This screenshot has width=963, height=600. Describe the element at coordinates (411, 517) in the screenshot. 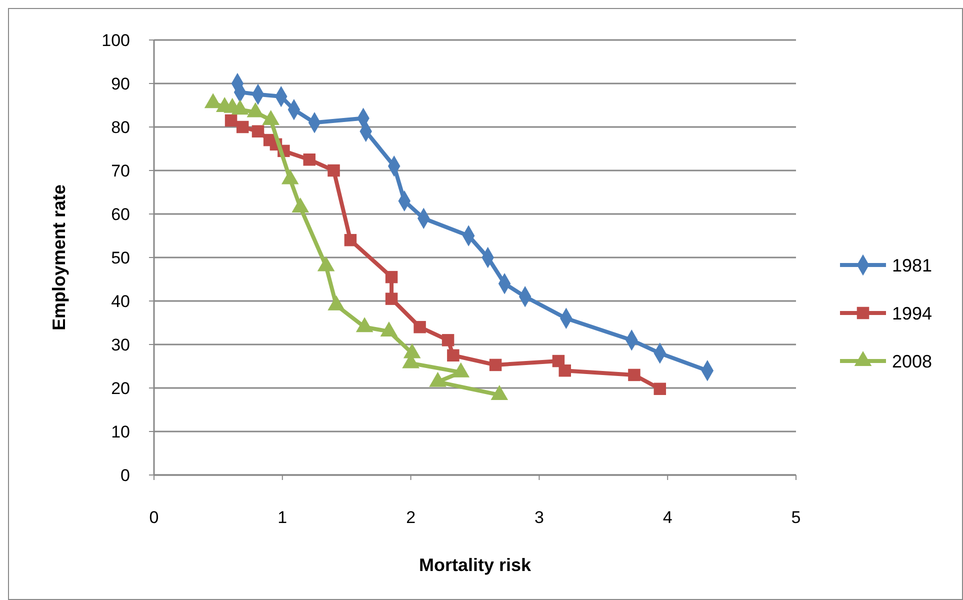

I see `x-tick-label: 2` at that location.